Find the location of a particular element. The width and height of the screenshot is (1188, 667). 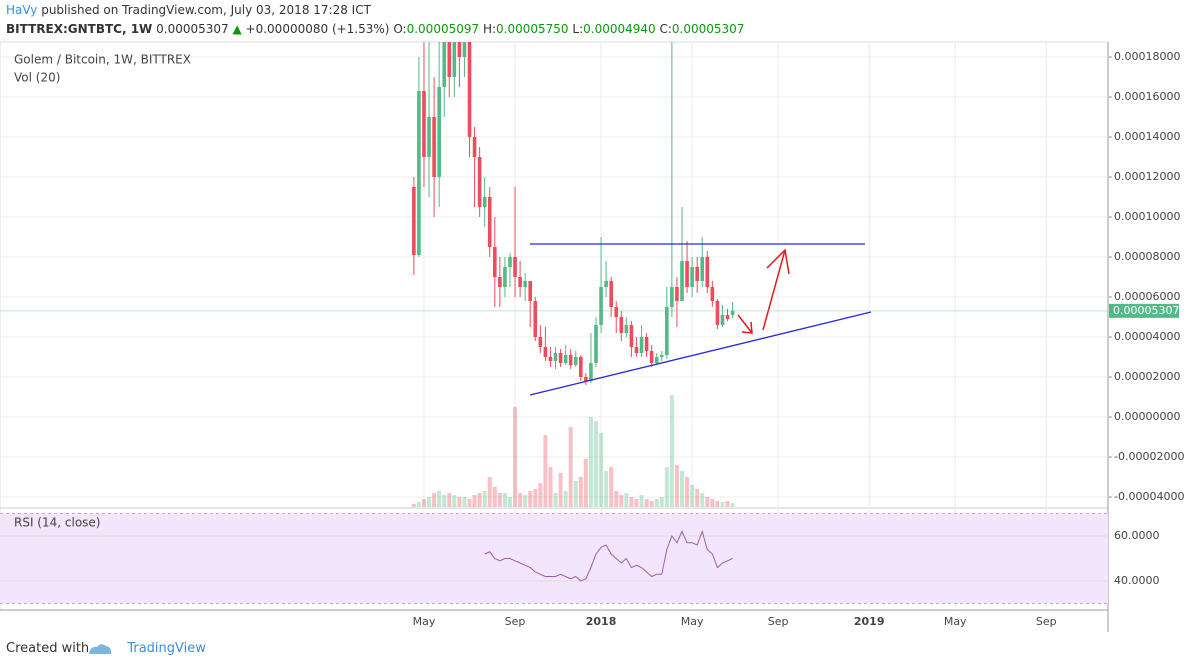

created: Created with is located at coordinates (48, 648).